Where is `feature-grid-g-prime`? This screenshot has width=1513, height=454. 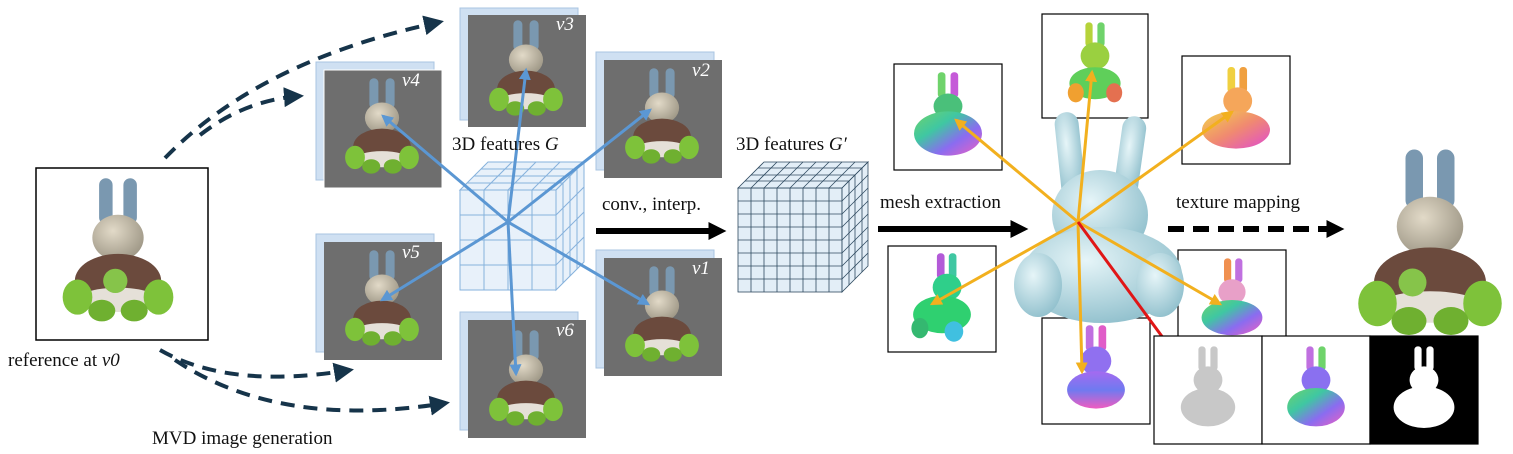 feature-grid-g-prime is located at coordinates (803, 227).